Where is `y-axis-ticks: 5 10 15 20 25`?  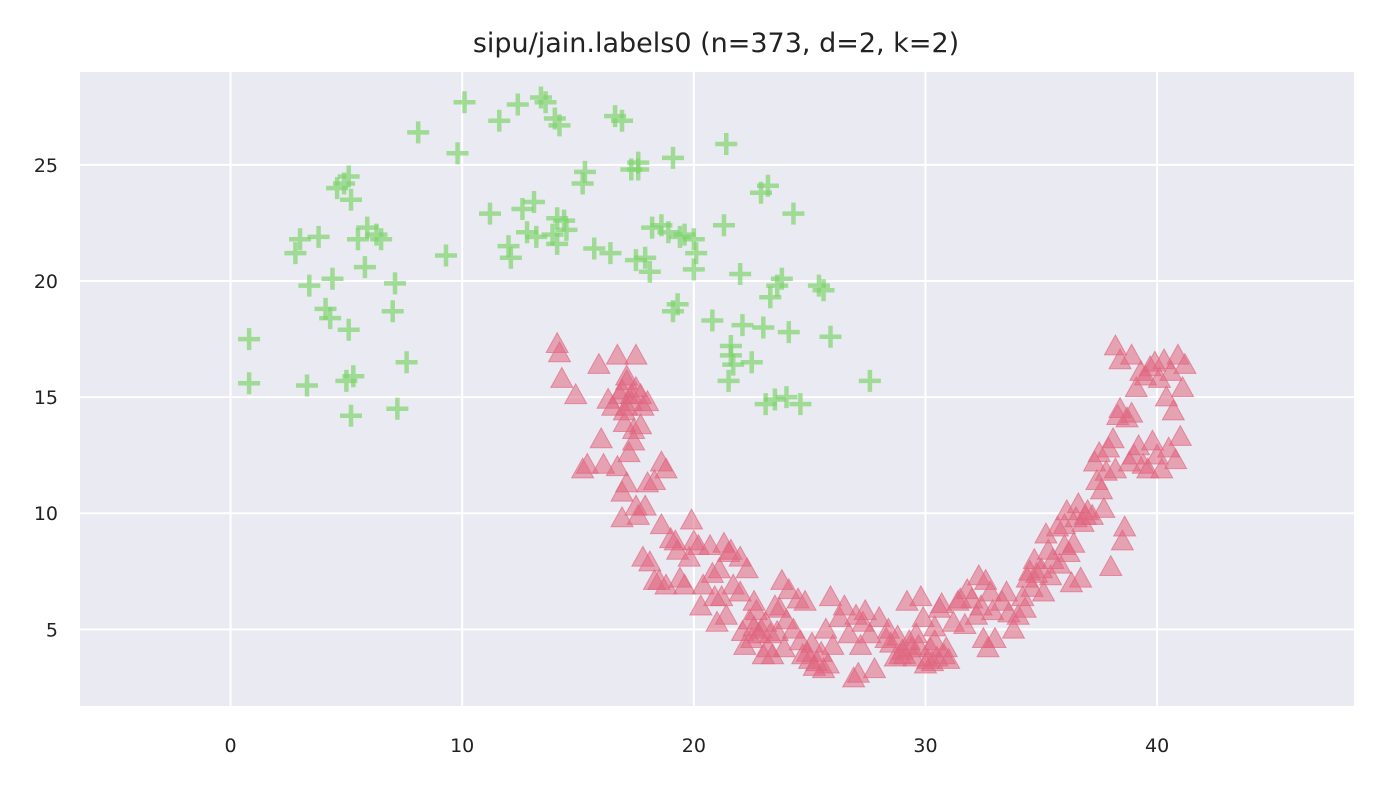
y-axis-ticks: 5 10 15 20 25 is located at coordinates (46, 398).